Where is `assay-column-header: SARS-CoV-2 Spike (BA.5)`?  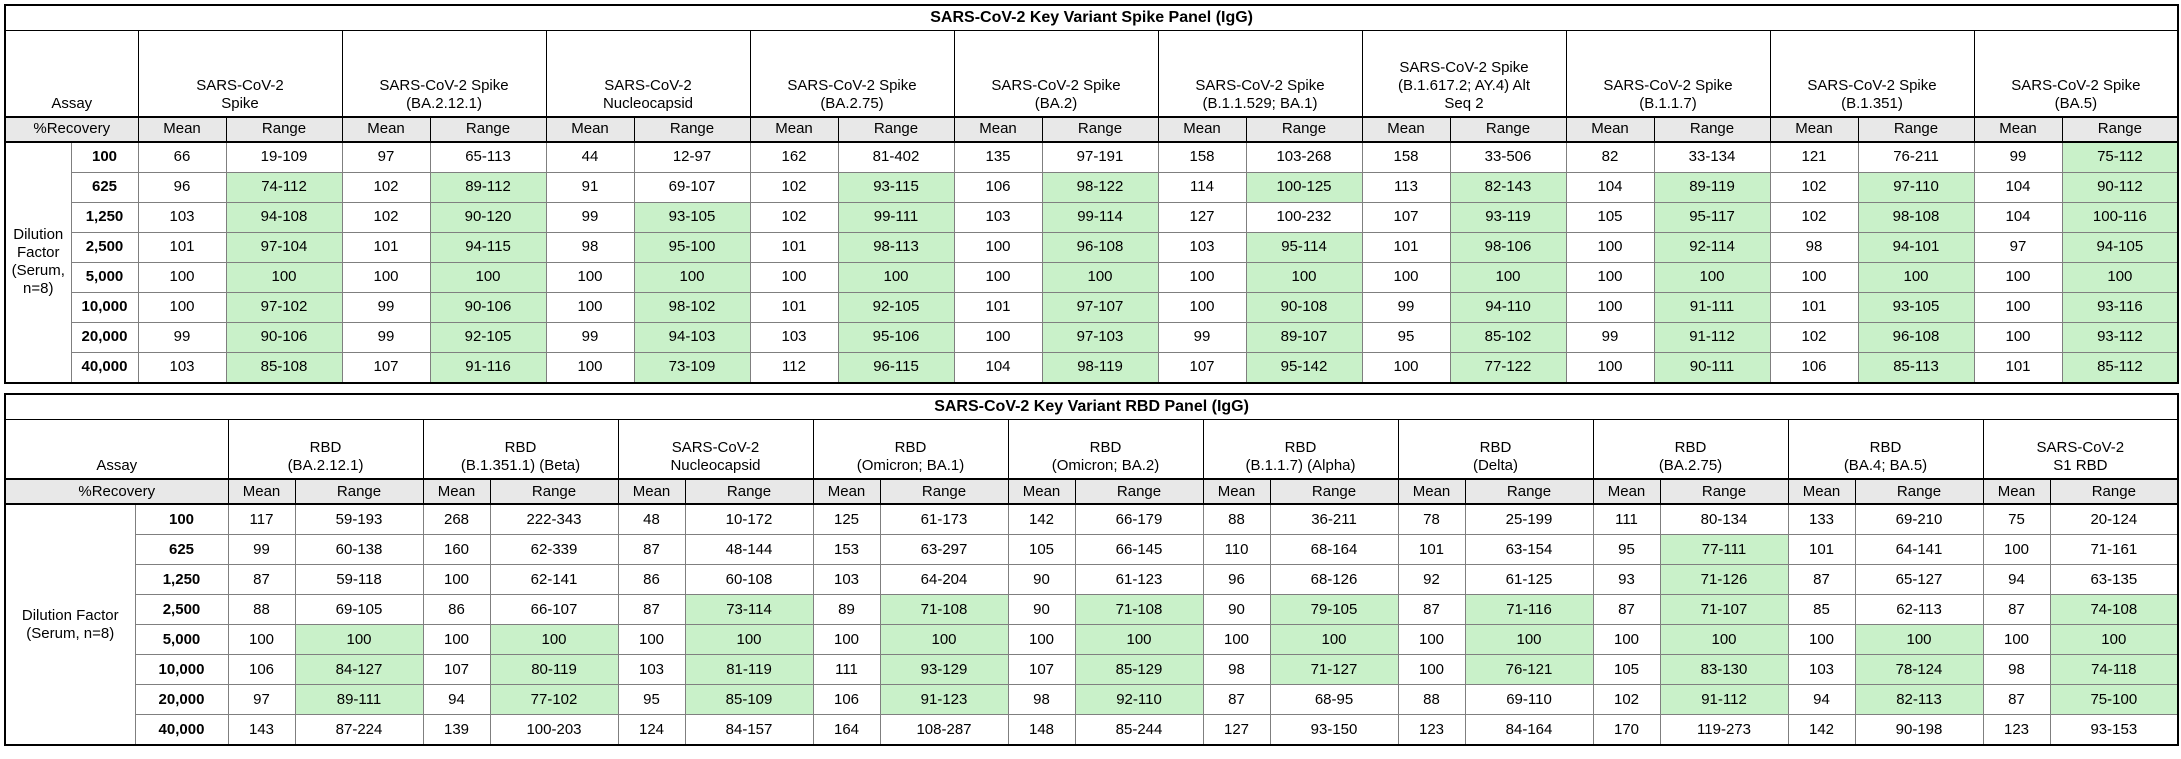
assay-column-header: SARS-CoV-2 Spike (BA.5) is located at coordinates (2076, 73).